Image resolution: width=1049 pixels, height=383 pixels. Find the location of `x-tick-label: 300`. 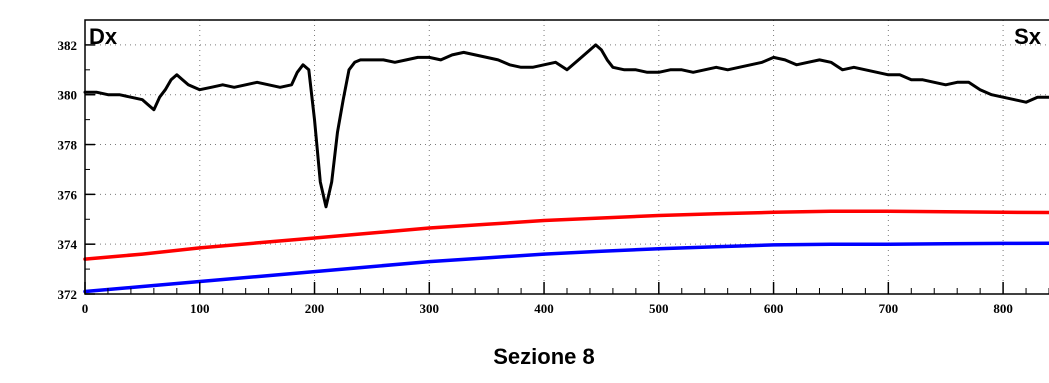

x-tick-label: 300 is located at coordinates (430, 308).